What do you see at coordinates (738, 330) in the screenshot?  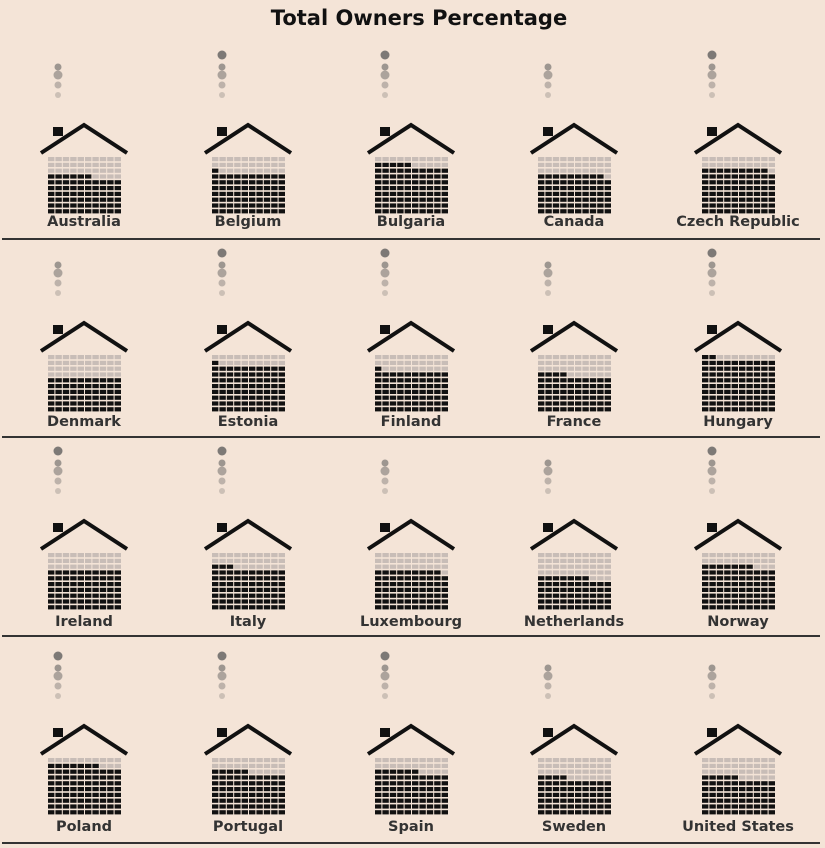 I see `house-hungary` at bounding box center [738, 330].